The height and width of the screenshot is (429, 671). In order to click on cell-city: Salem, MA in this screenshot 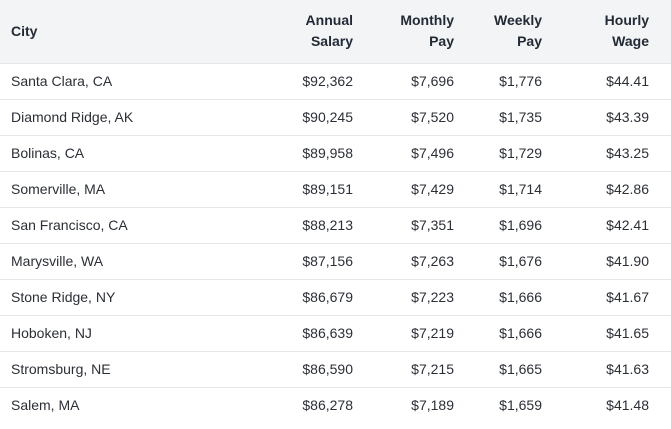, I will do `click(45, 405)`.